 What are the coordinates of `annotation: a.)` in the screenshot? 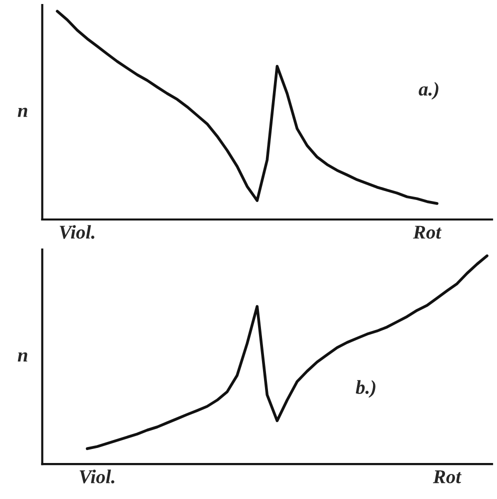 It's located at (428, 91).